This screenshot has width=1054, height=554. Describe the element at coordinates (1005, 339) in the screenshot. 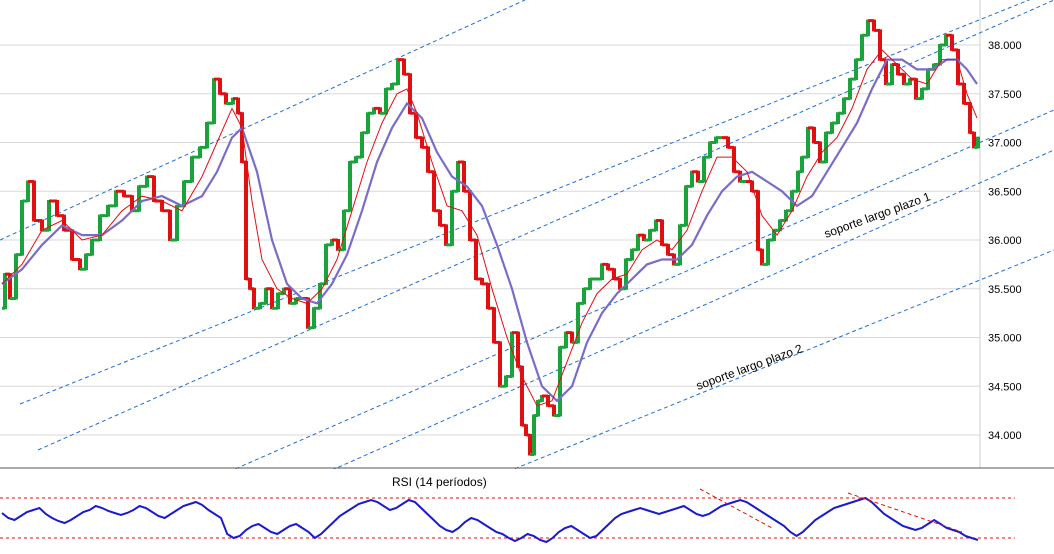

I see `y-tick-label: 35.000` at that location.